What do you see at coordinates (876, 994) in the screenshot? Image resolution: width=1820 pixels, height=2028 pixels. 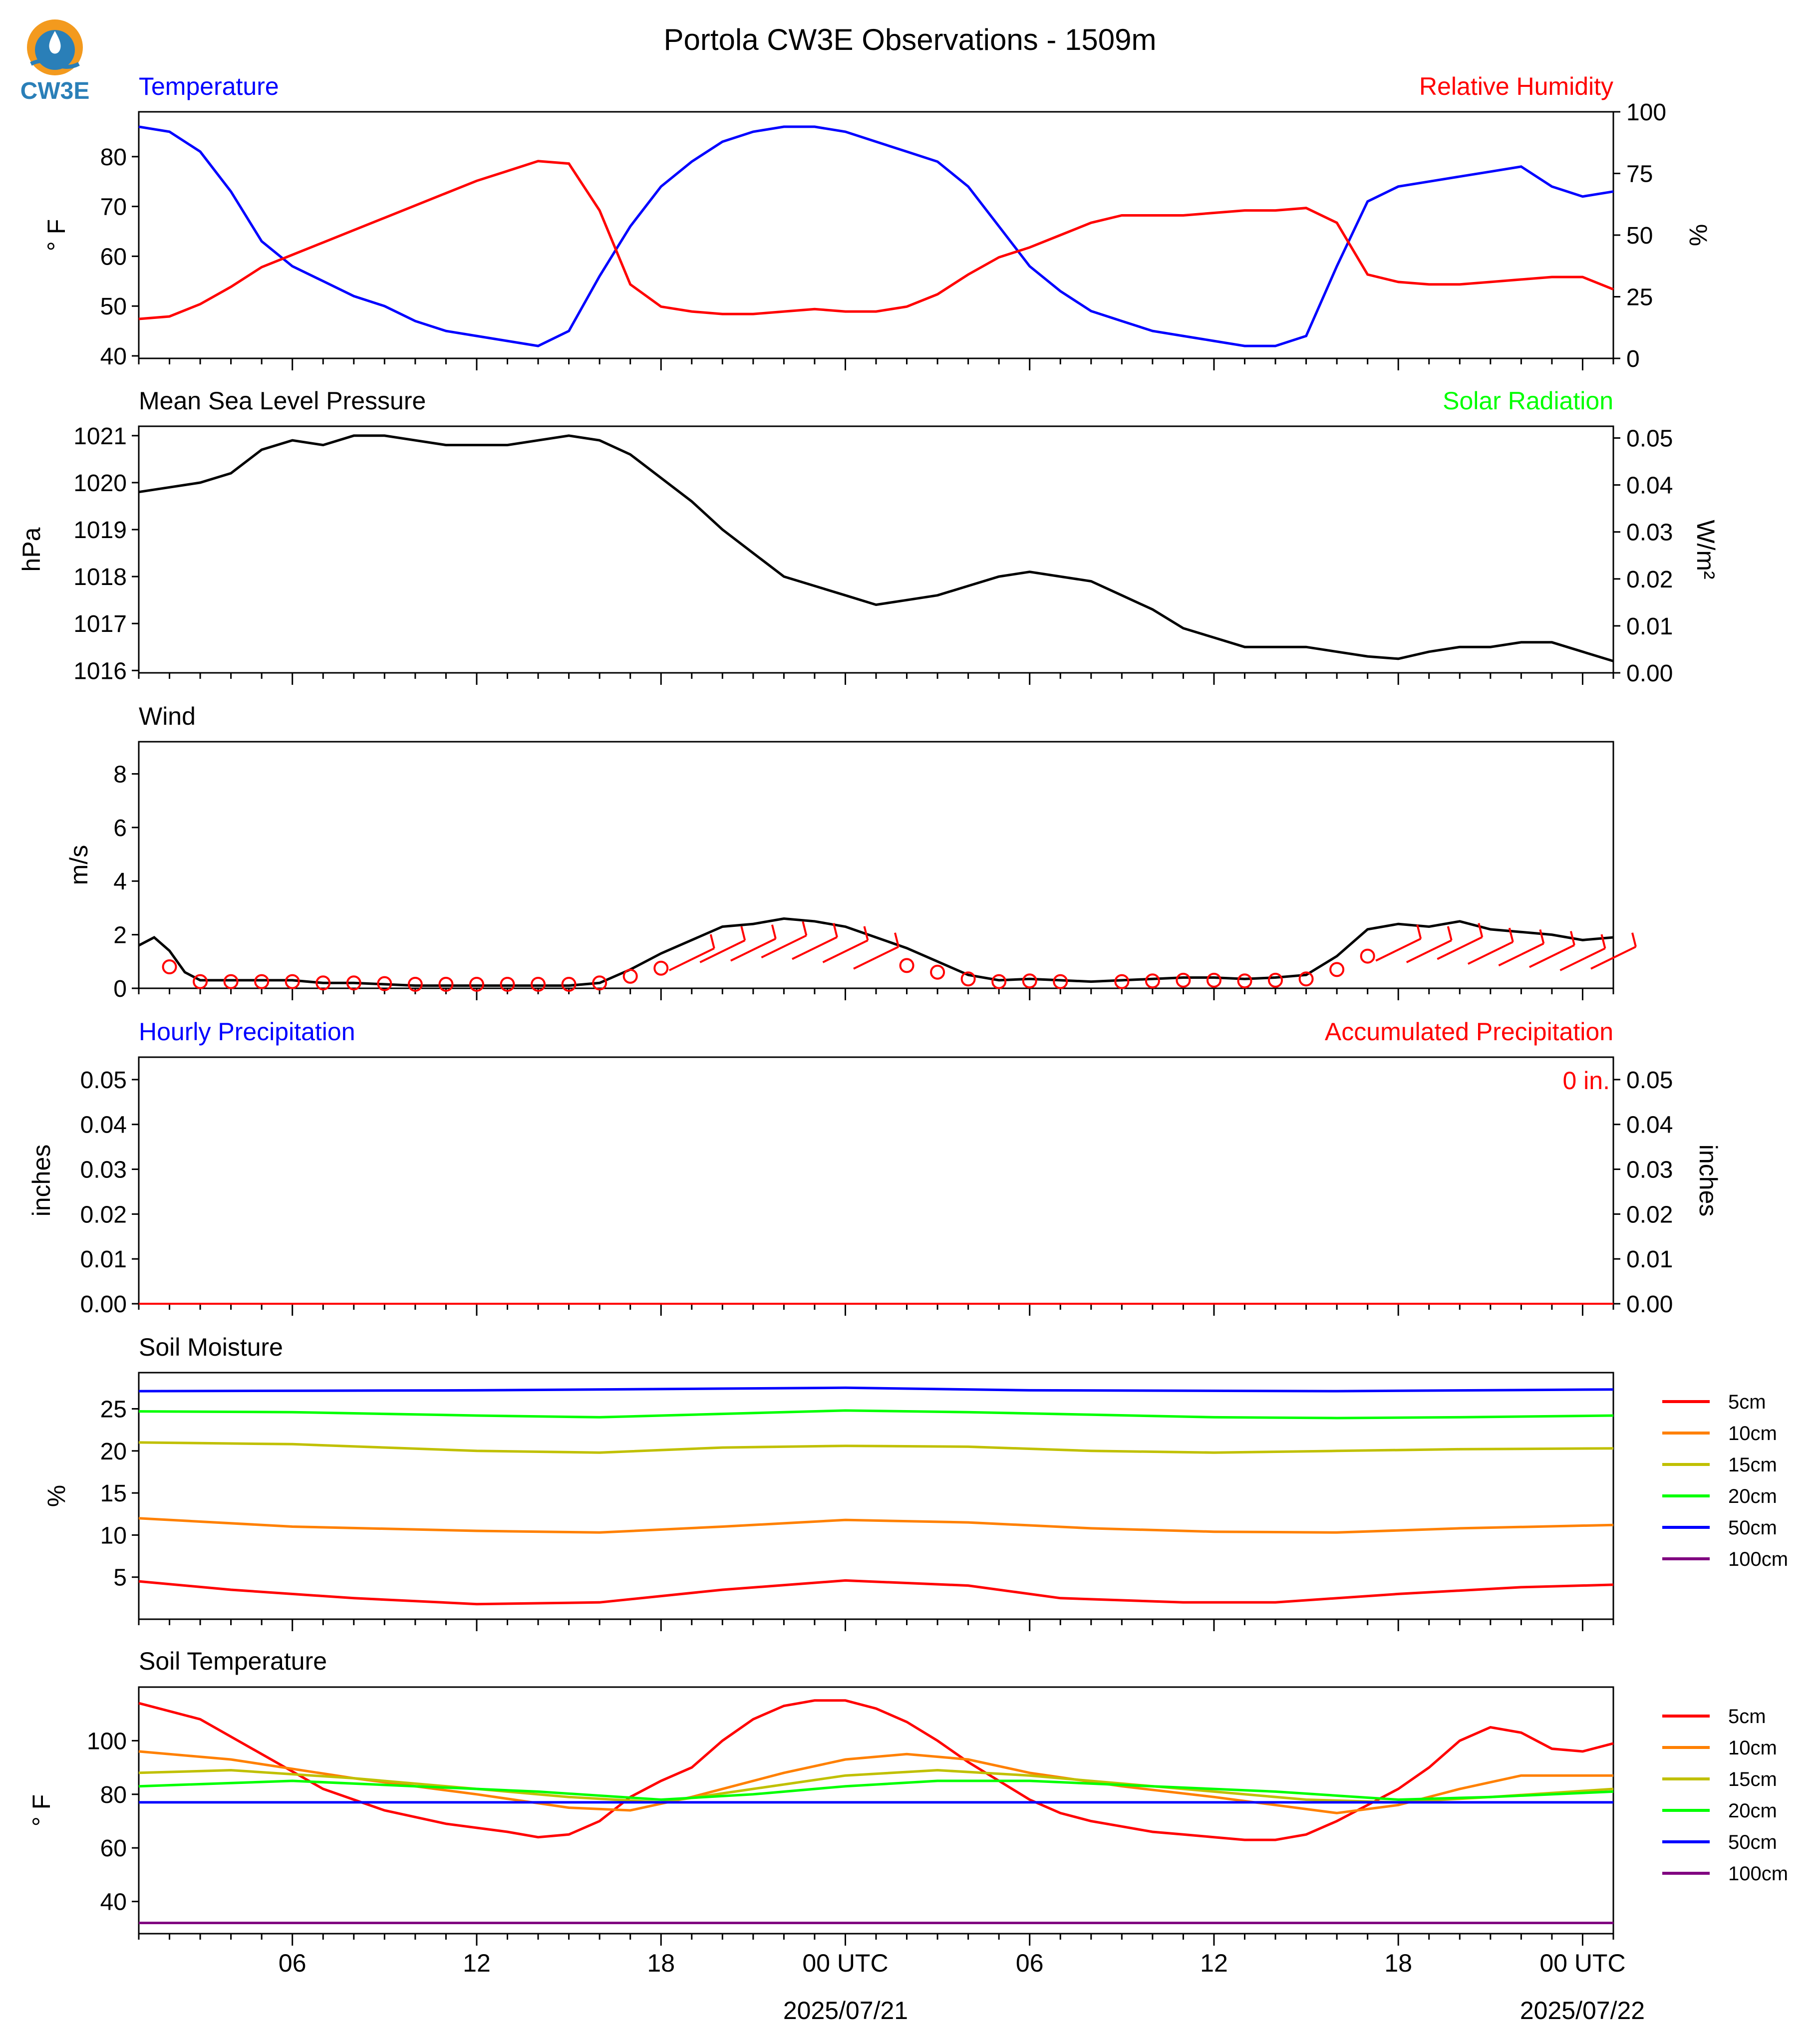 I see `wind-time-ticks` at bounding box center [876, 994].